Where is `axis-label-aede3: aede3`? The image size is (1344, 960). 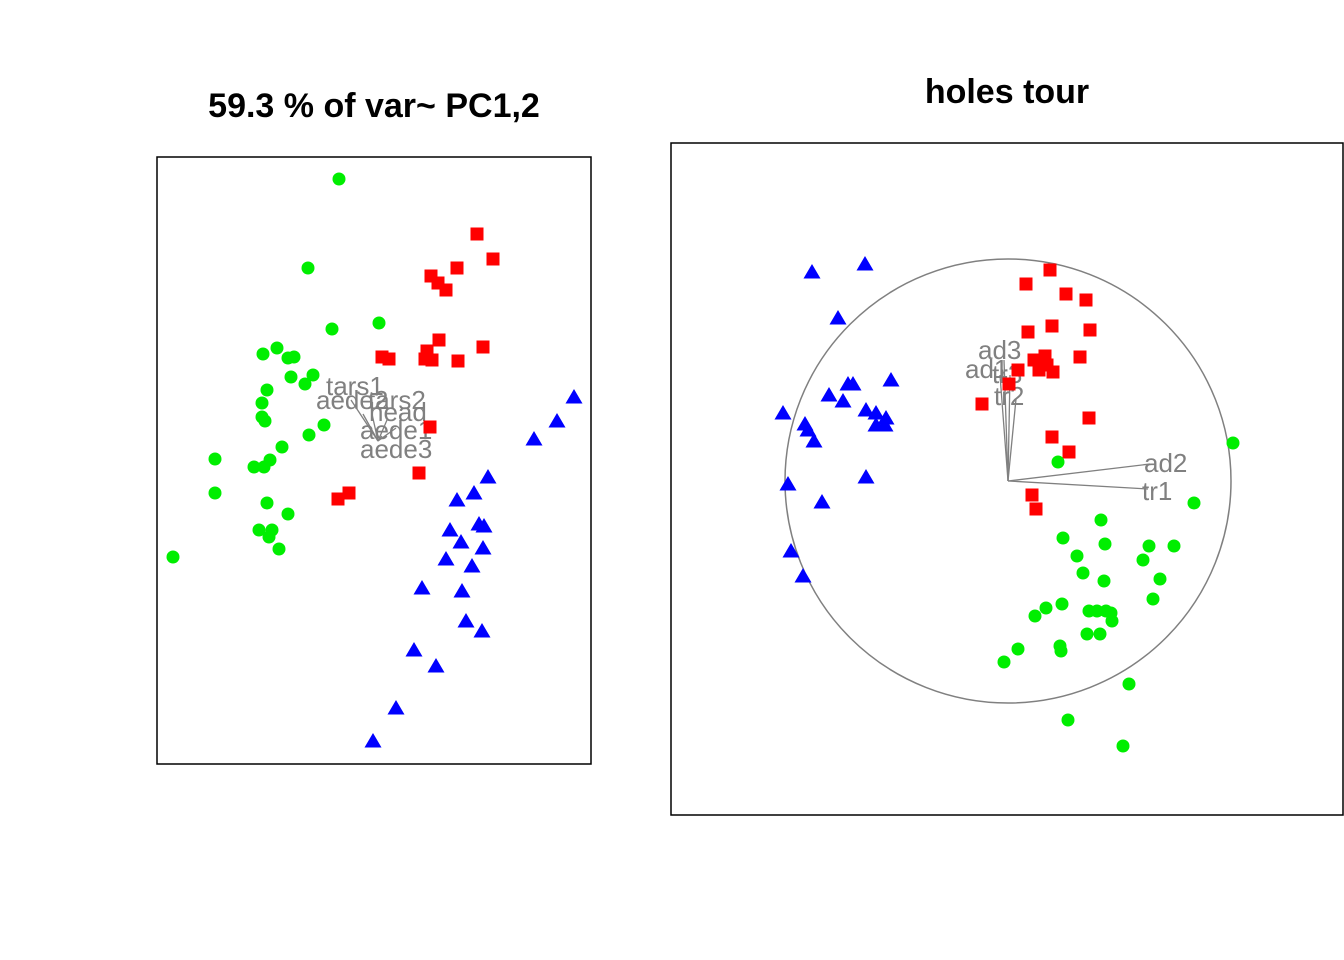
axis-label-aede3: aede3 is located at coordinates (396, 449).